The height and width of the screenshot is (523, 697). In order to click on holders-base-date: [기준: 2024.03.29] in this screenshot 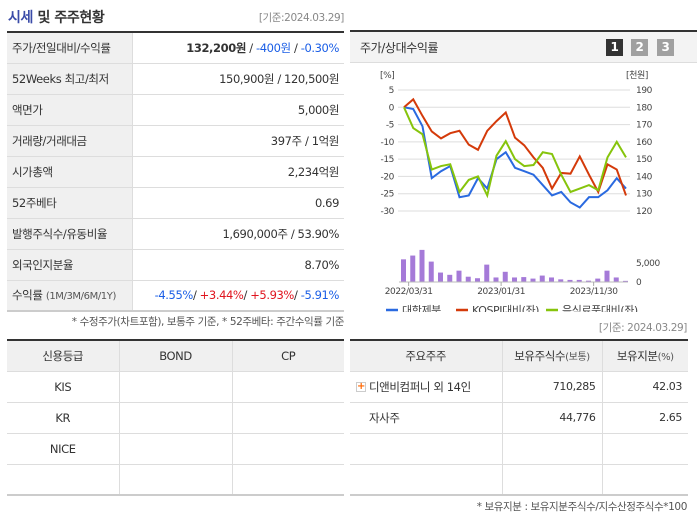, I will do `click(643, 328)`.